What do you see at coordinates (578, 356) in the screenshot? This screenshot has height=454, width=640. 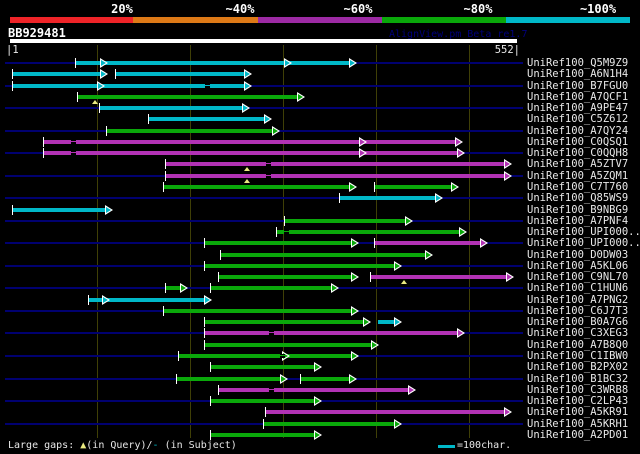 I see `row-label: UniRef100_C1IBW0` at bounding box center [578, 356].